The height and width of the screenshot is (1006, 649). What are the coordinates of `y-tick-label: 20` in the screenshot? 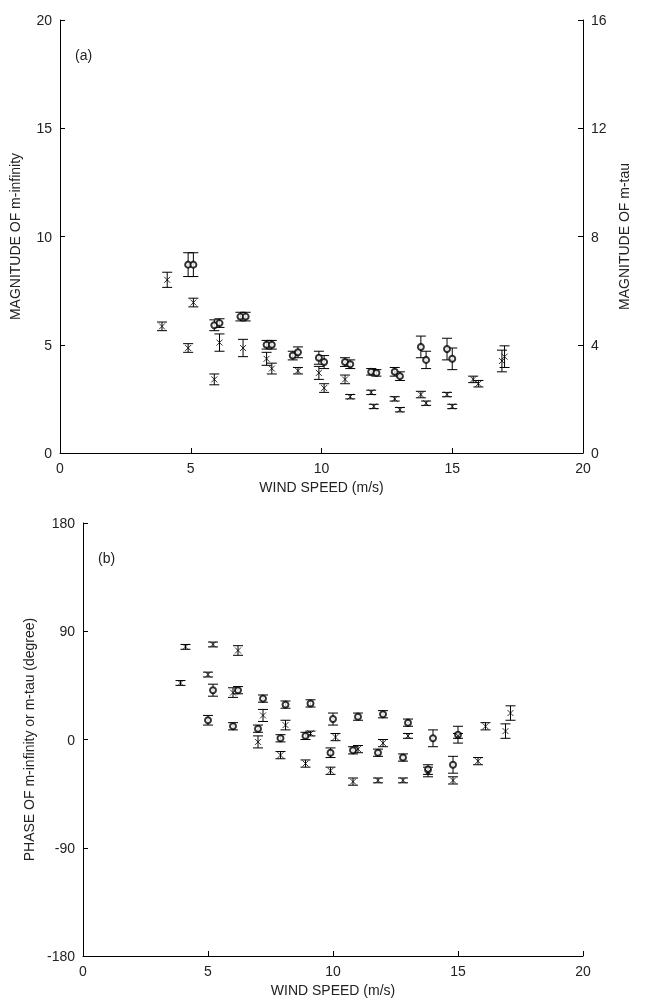 It's located at (44, 20).